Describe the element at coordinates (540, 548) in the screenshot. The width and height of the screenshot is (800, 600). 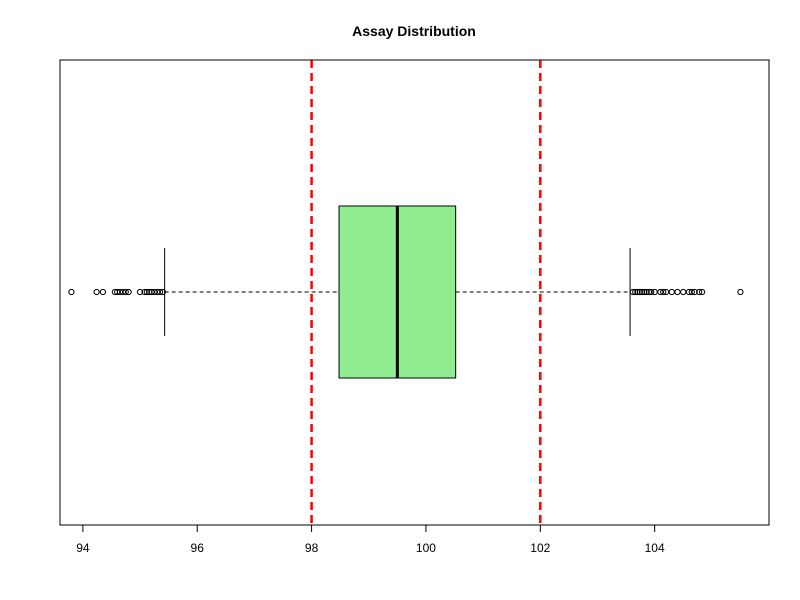
I see `x-tick-label: 102` at that location.